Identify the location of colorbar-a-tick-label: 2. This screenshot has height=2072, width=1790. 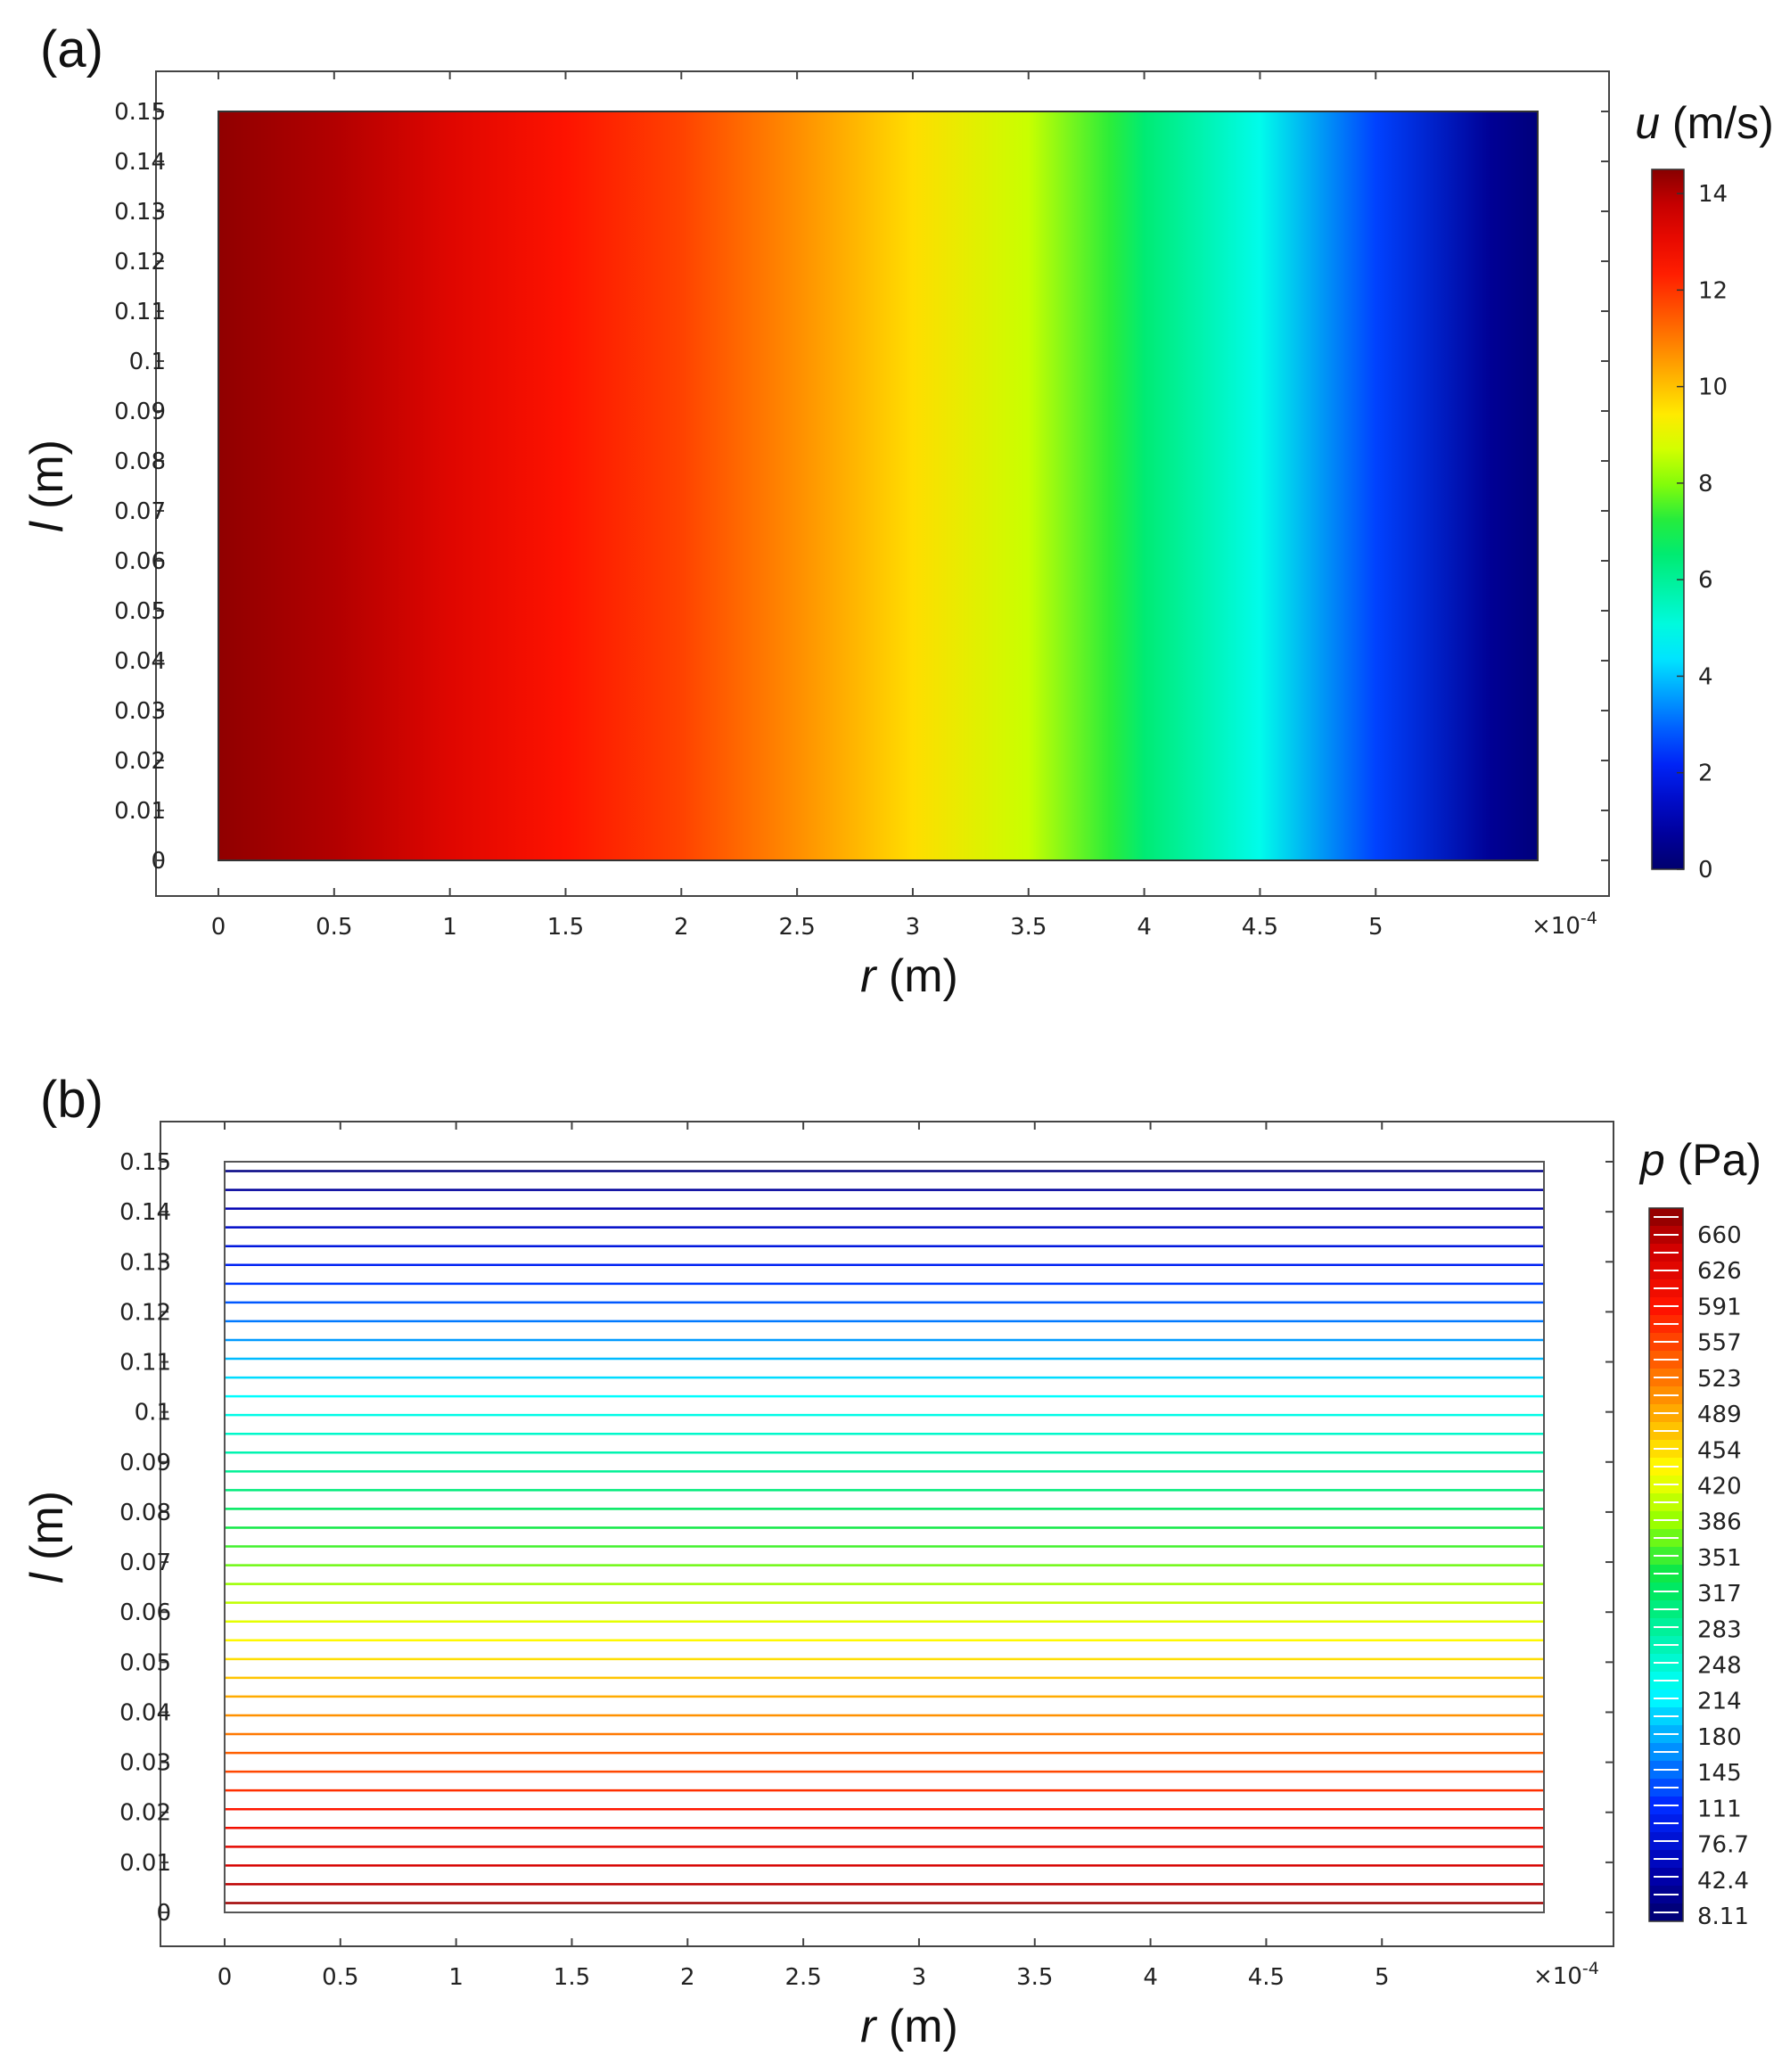
(1705, 774).